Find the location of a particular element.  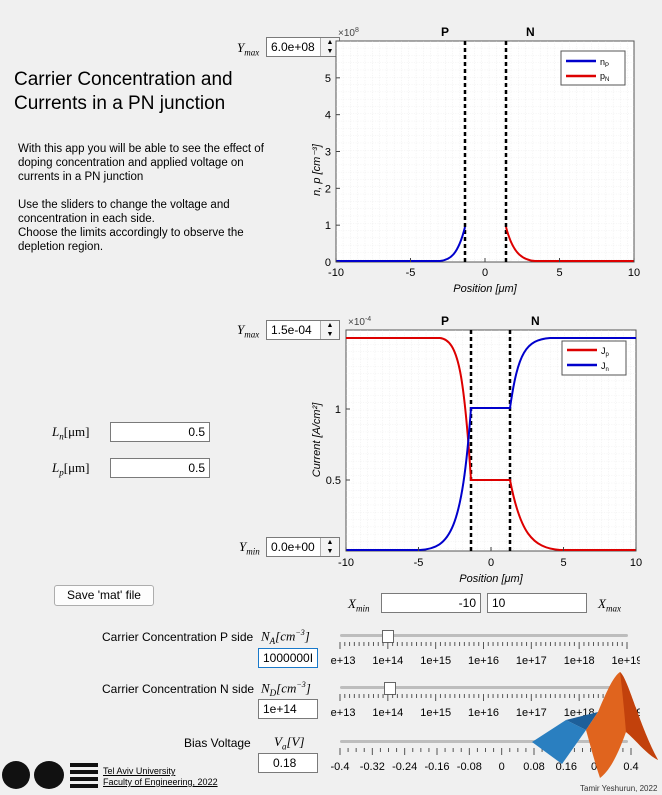

plot1-x-tick-label: 10 is located at coordinates (634, 273).